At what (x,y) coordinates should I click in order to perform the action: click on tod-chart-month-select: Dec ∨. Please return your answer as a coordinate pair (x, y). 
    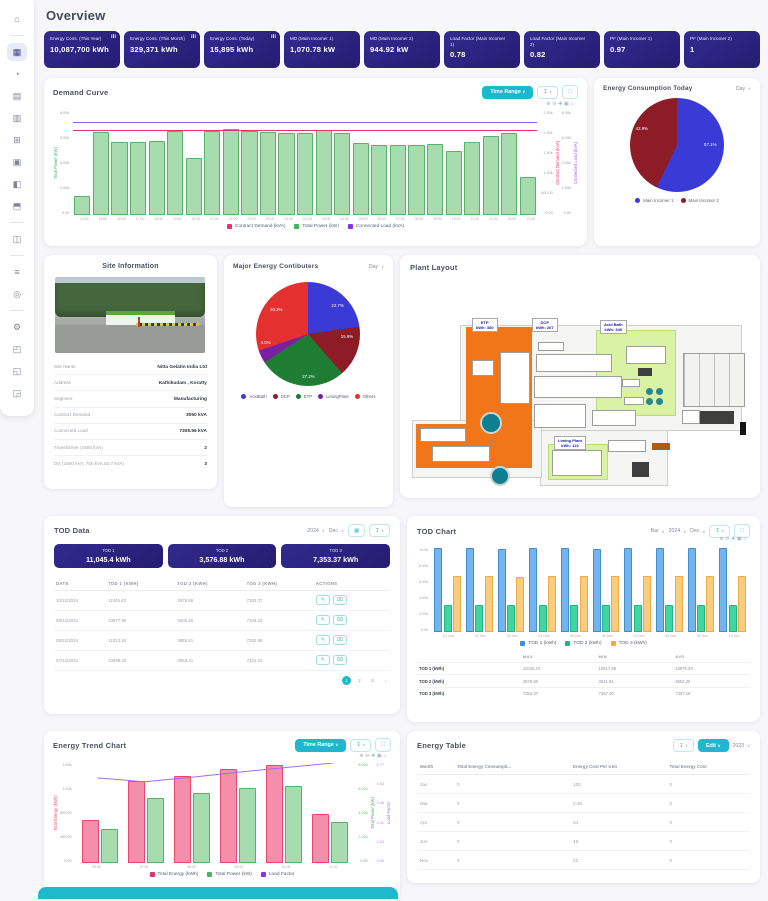
    Looking at the image, I should click on (697, 531).